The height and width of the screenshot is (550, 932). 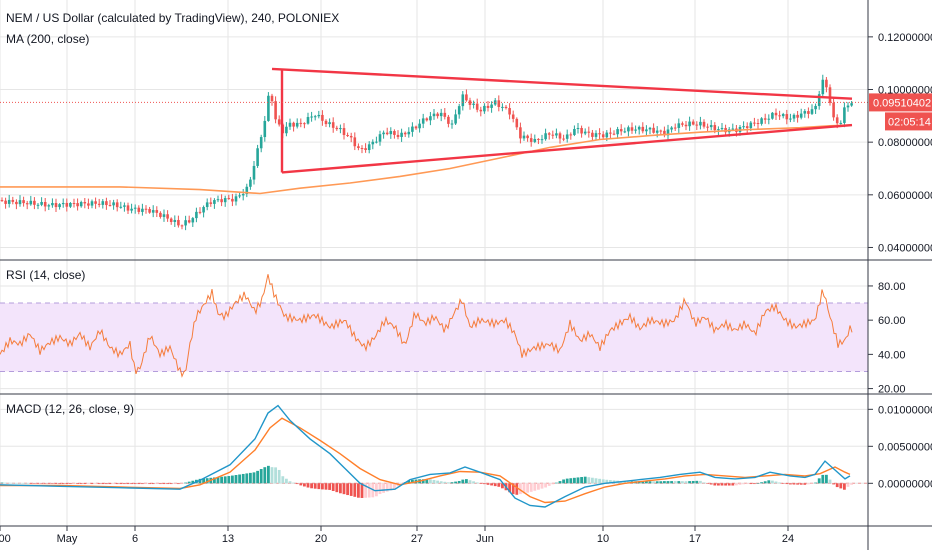 I want to click on triangle-trendline, so click(x=567, y=148).